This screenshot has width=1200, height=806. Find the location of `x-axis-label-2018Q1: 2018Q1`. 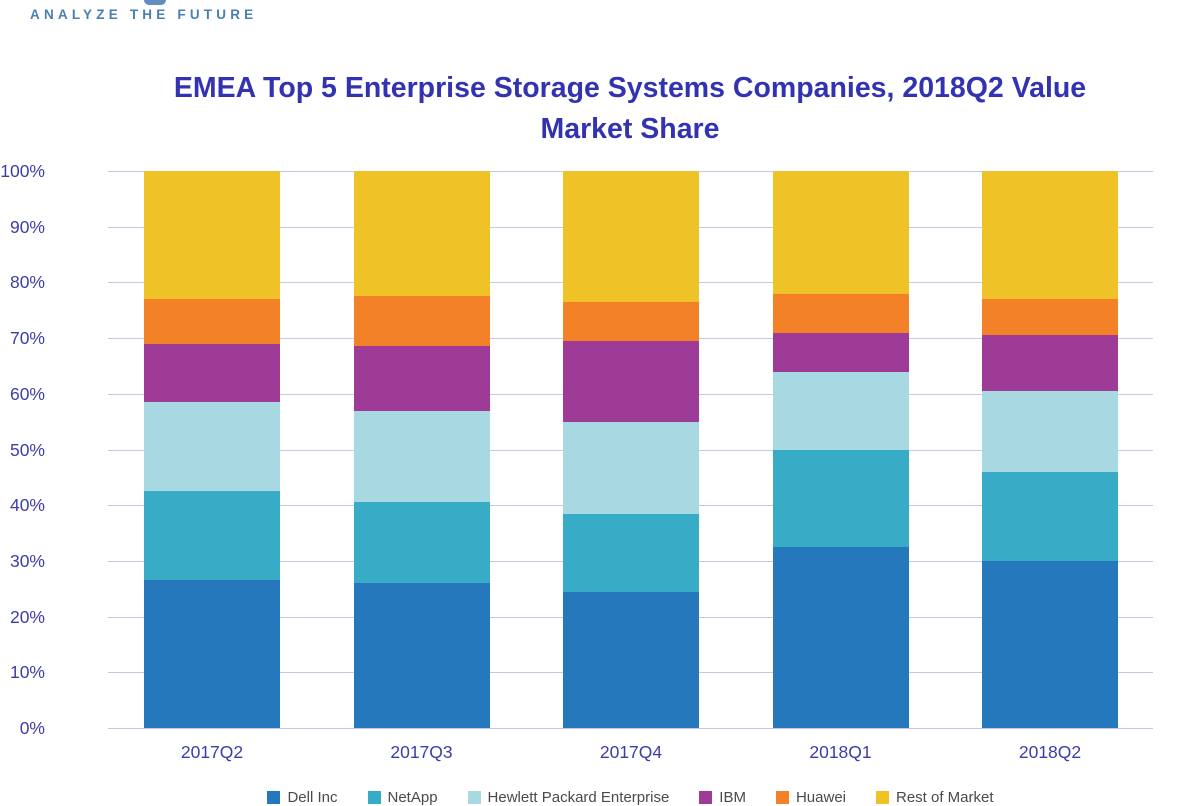

x-axis-label-2018Q1: 2018Q1 is located at coordinates (840, 752).